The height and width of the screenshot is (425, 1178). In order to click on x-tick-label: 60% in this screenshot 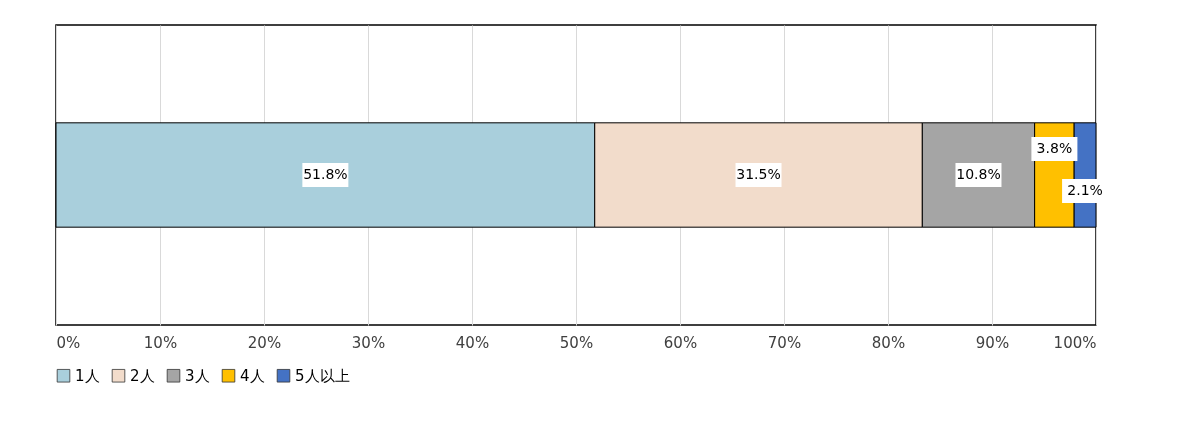, I will do `click(680, 342)`.